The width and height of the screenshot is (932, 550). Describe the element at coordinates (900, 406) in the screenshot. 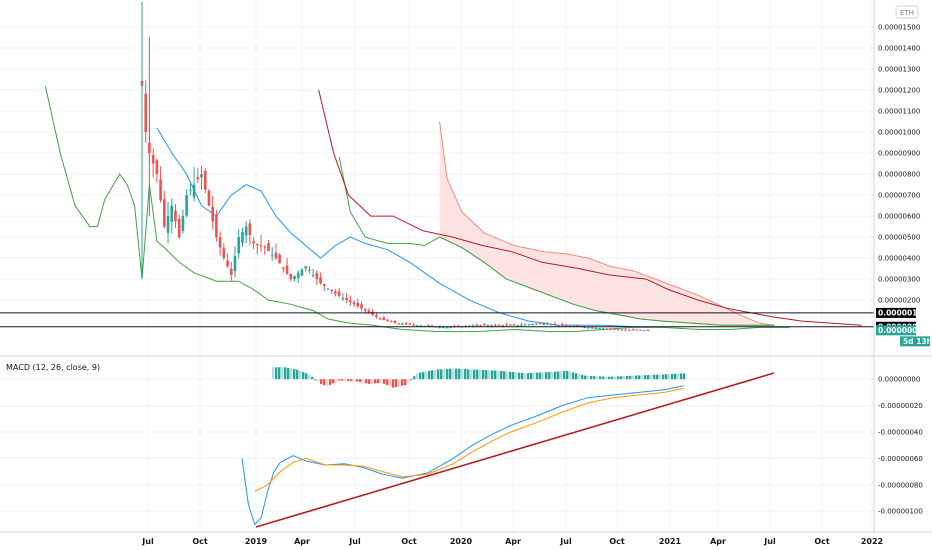

I see `macd-tick-label: -0.00000020` at that location.